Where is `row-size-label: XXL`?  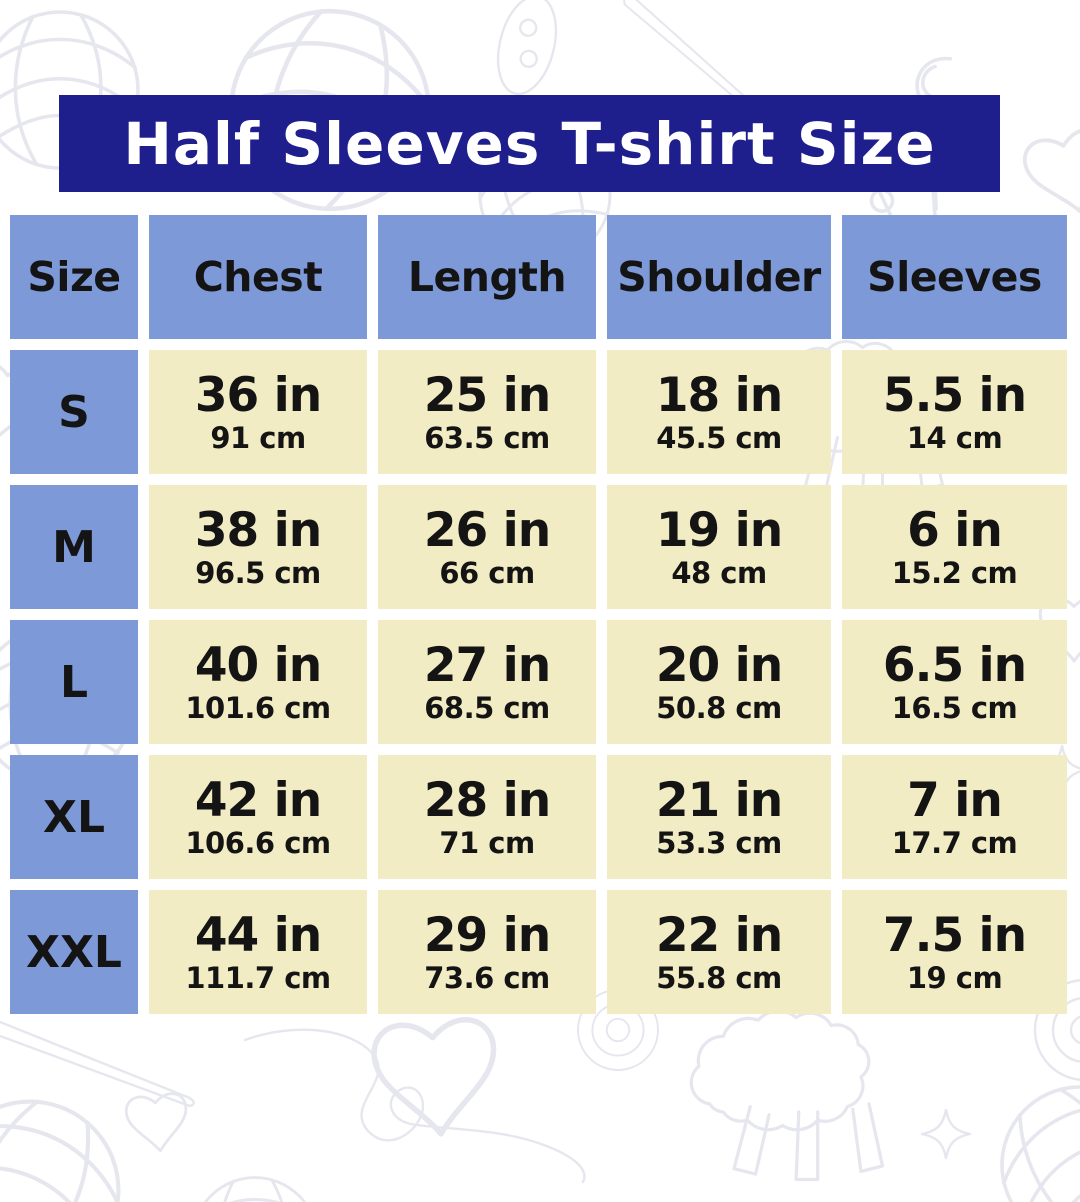 row-size-label: XXL is located at coordinates (74, 952).